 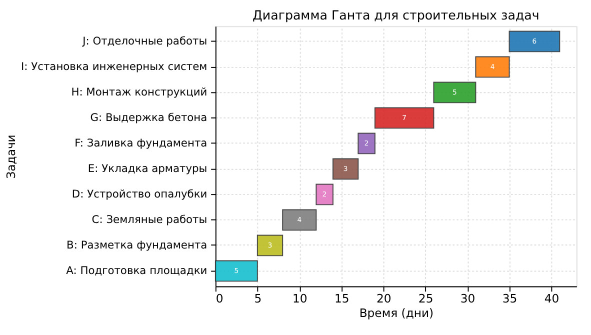 What do you see at coordinates (114, 66) in the screenshot?
I see `y-tick-label: I: Установка инженерных систем` at bounding box center [114, 66].